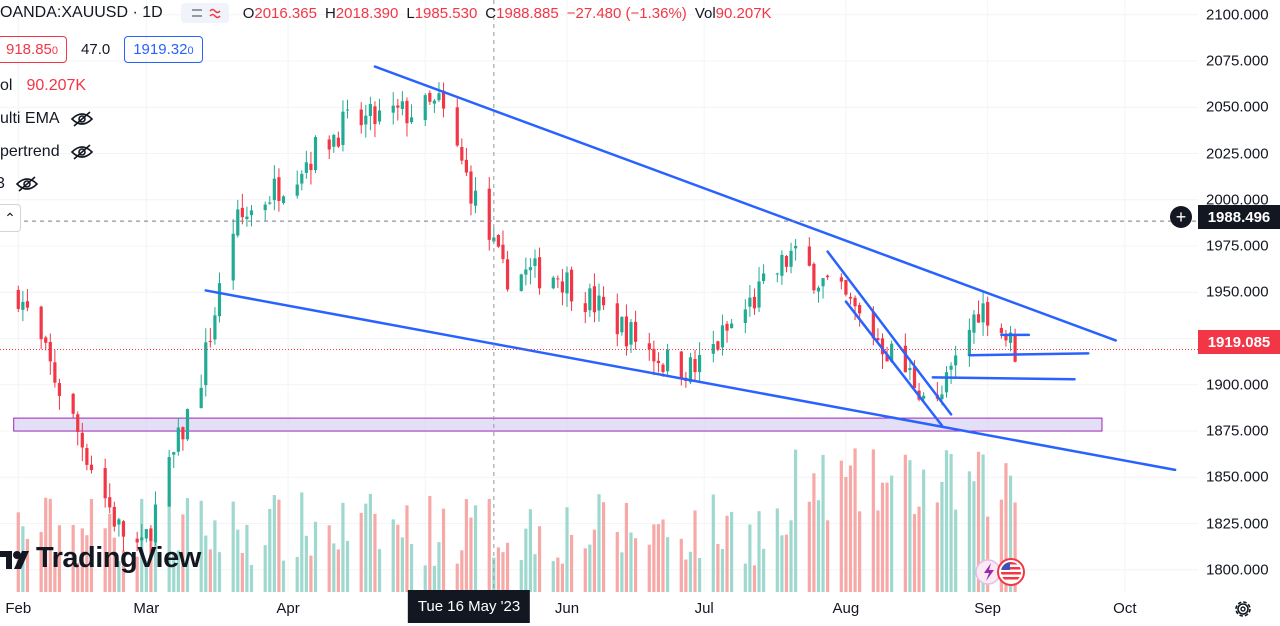 The height and width of the screenshot is (626, 1280). I want to click on symbol-title: OANDA:XAUUSD · 1D, so click(81, 12).